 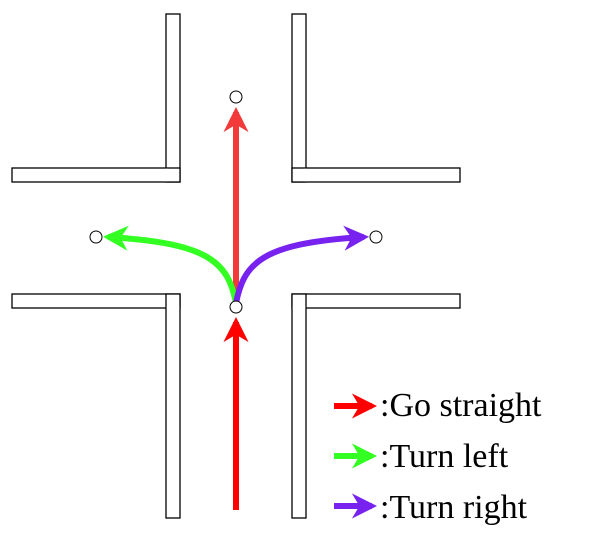 What do you see at coordinates (454, 507) in the screenshot?
I see `legend-label-right: :Turn right` at bounding box center [454, 507].